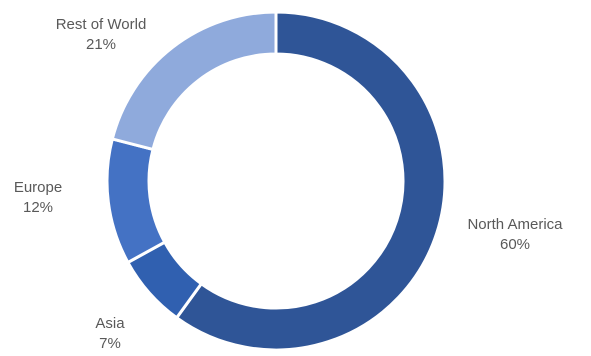 The width and height of the screenshot is (591, 356). I want to click on slice-europe, so click(136, 201).